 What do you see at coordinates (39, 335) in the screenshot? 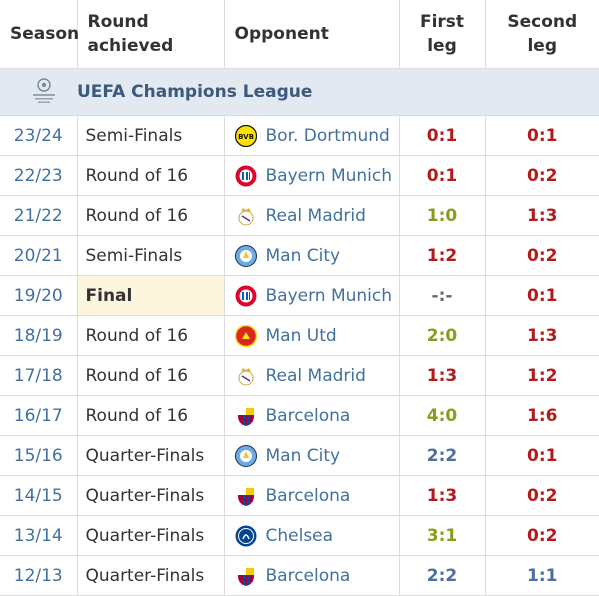
I see `season-cell: 18/19` at bounding box center [39, 335].